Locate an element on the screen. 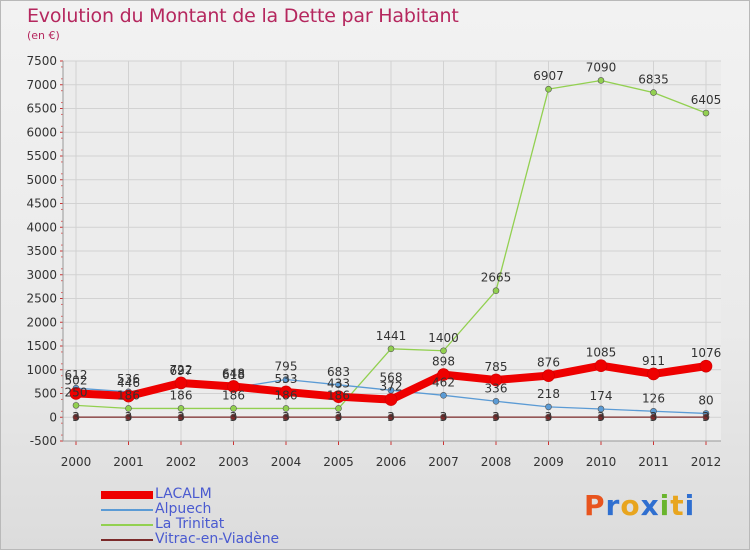  y-tick-label: 3000 is located at coordinates (41, 275).